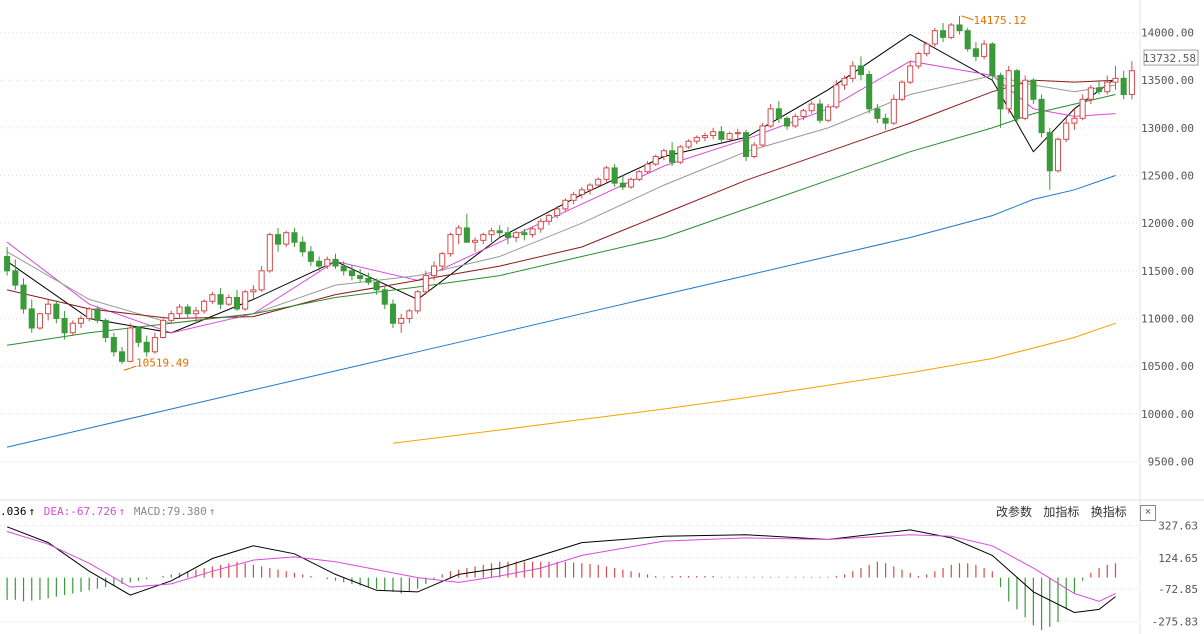 The width and height of the screenshot is (1204, 634). I want to click on price-tick-label: 12500.00, so click(1167, 176).